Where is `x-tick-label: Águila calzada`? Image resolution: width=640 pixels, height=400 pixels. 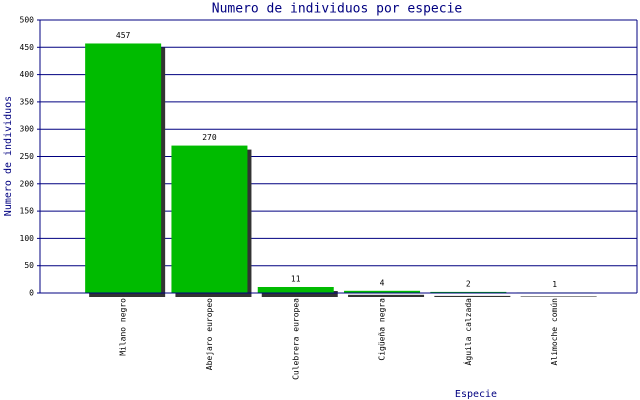
x-tick-label: Águila calzada is located at coordinates (467, 332).